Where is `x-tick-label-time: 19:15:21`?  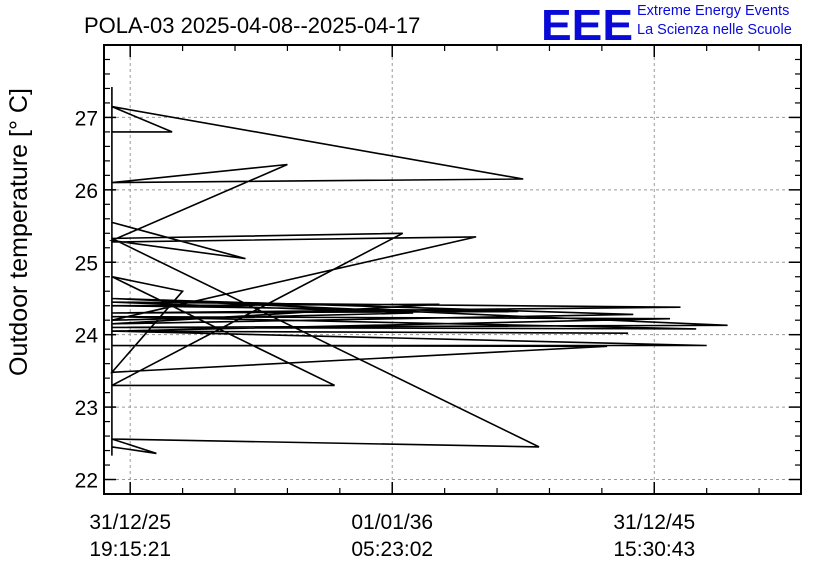 x-tick-label-time: 19:15:21 is located at coordinates (130, 549).